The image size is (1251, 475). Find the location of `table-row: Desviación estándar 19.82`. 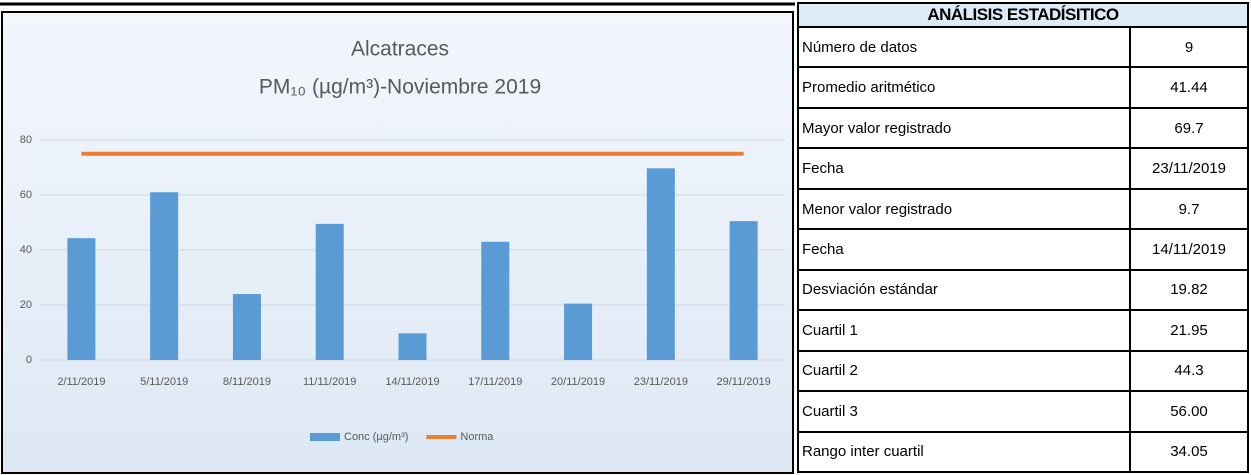

table-row: Desviación estándar 19.82 is located at coordinates (1023, 290).